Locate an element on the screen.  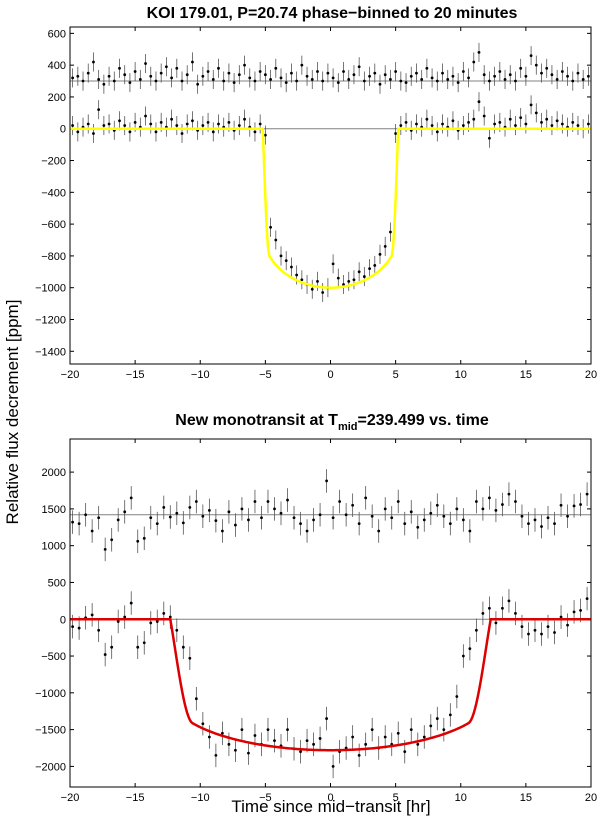
x-tick-label: −10 is located at coordinates (200, 375).